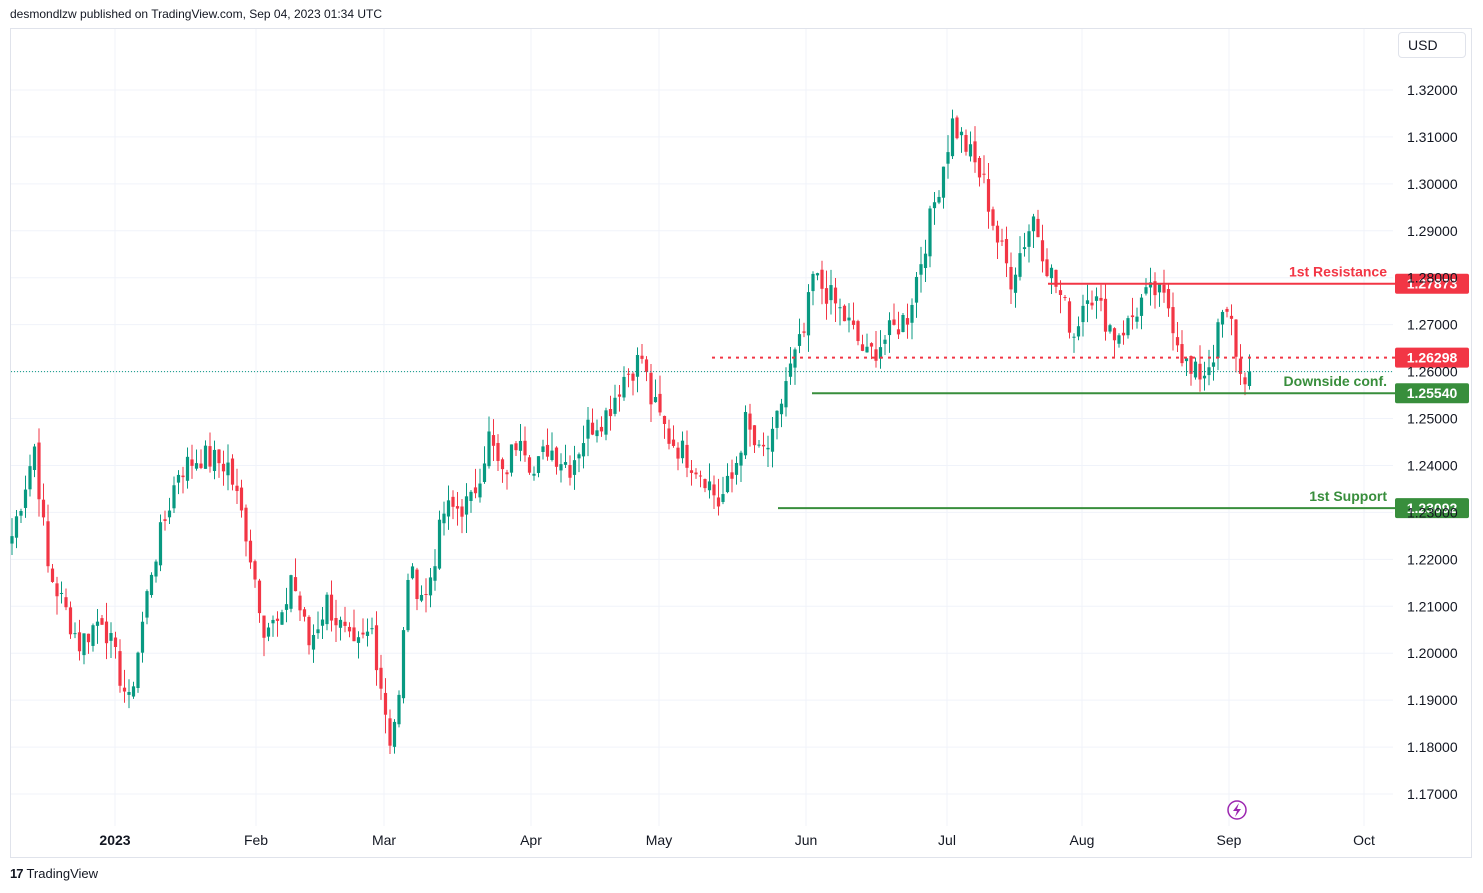 The image size is (1483, 893). What do you see at coordinates (659, 840) in the screenshot?
I see `x-tick-label: May` at bounding box center [659, 840].